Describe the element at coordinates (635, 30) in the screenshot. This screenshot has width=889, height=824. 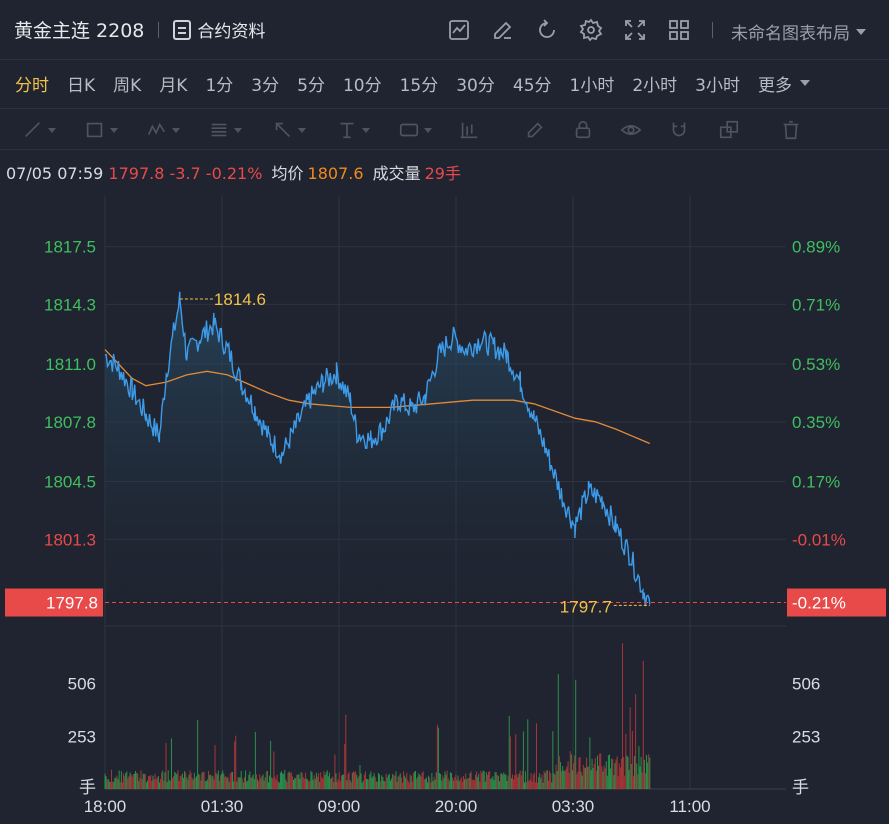
I see `fullscreen-icon` at that location.